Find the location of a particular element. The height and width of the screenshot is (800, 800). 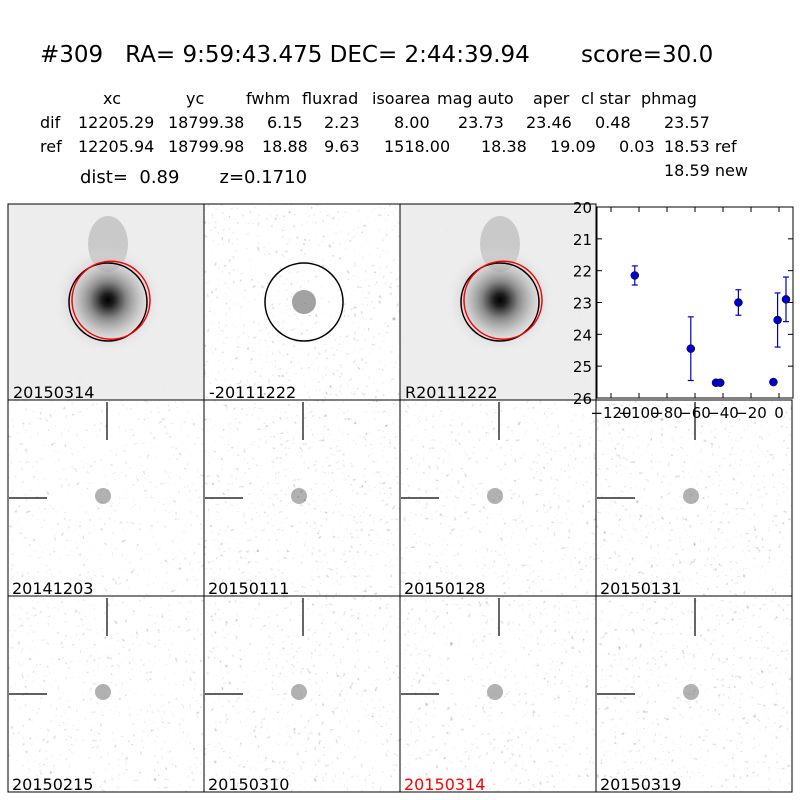

stamp-label: 20141203 is located at coordinates (52, 588).